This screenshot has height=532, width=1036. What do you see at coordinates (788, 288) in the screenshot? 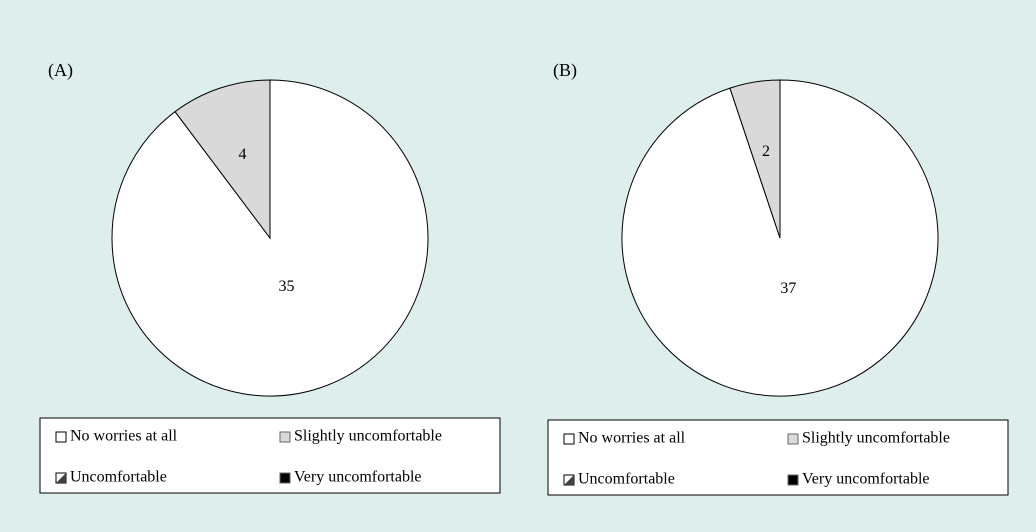
I see `data-label: 37` at bounding box center [788, 288].